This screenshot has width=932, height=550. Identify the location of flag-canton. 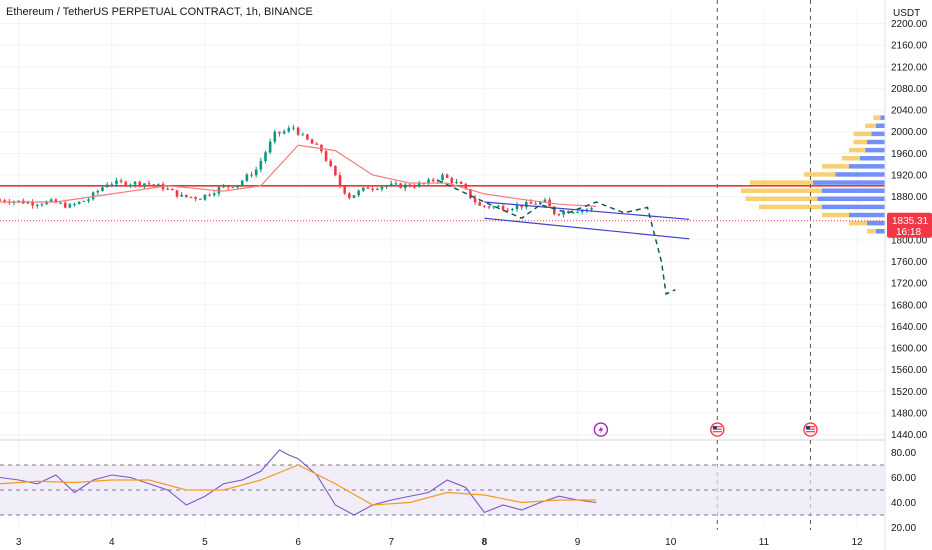
(714, 428).